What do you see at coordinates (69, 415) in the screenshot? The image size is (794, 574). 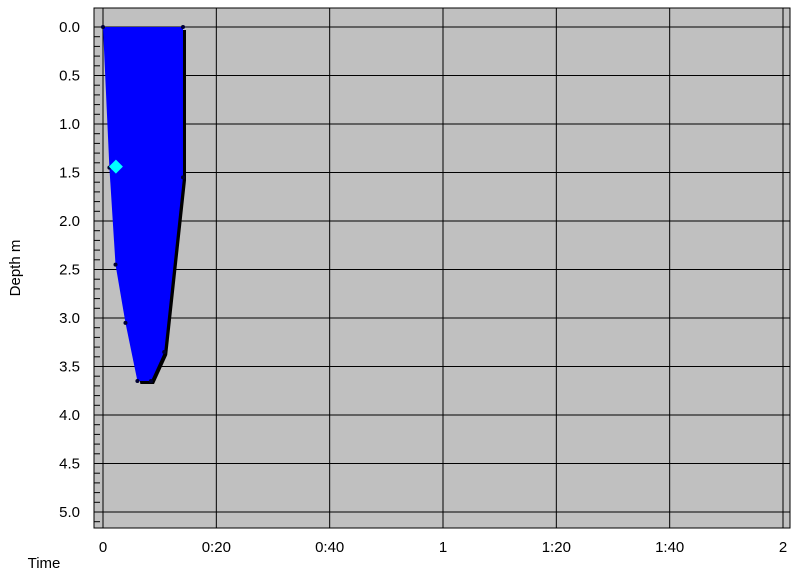 I see `y-tick-label: 4.0` at bounding box center [69, 415].